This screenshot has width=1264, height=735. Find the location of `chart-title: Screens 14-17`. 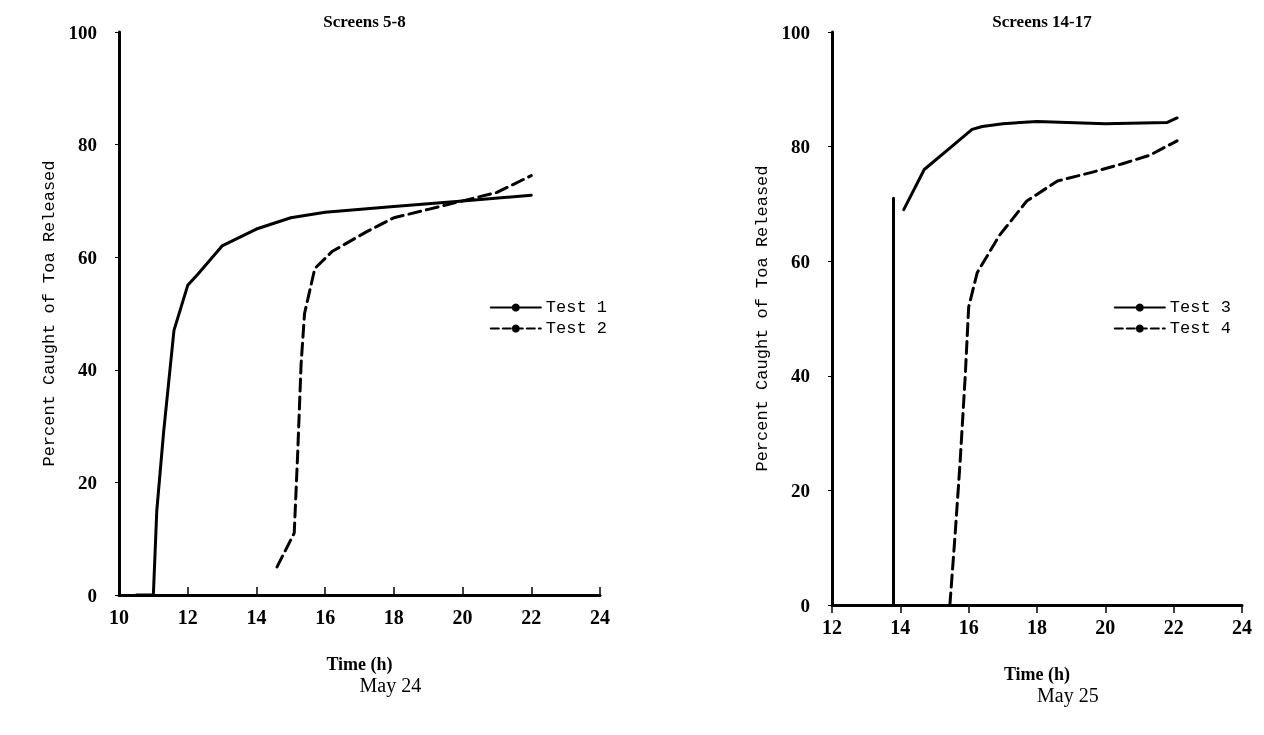

chart-title: Screens 14-17 is located at coordinates (1042, 21).